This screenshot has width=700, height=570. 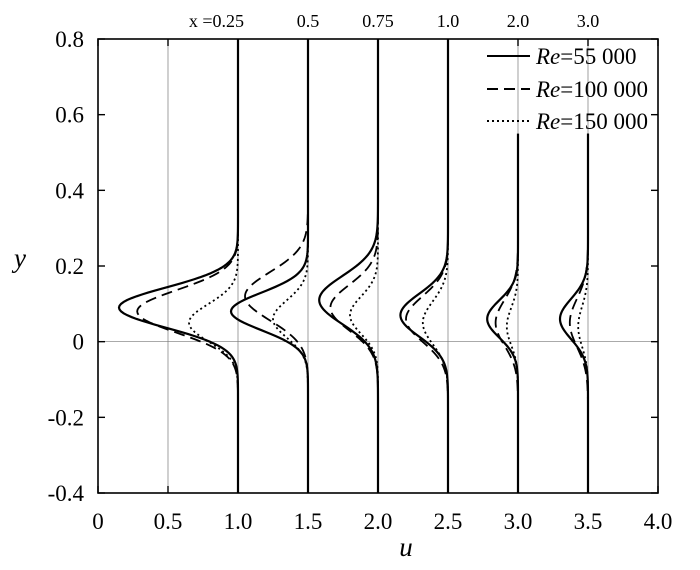 What do you see at coordinates (216, 21) in the screenshot?
I see `station-label: x =0.25` at bounding box center [216, 21].